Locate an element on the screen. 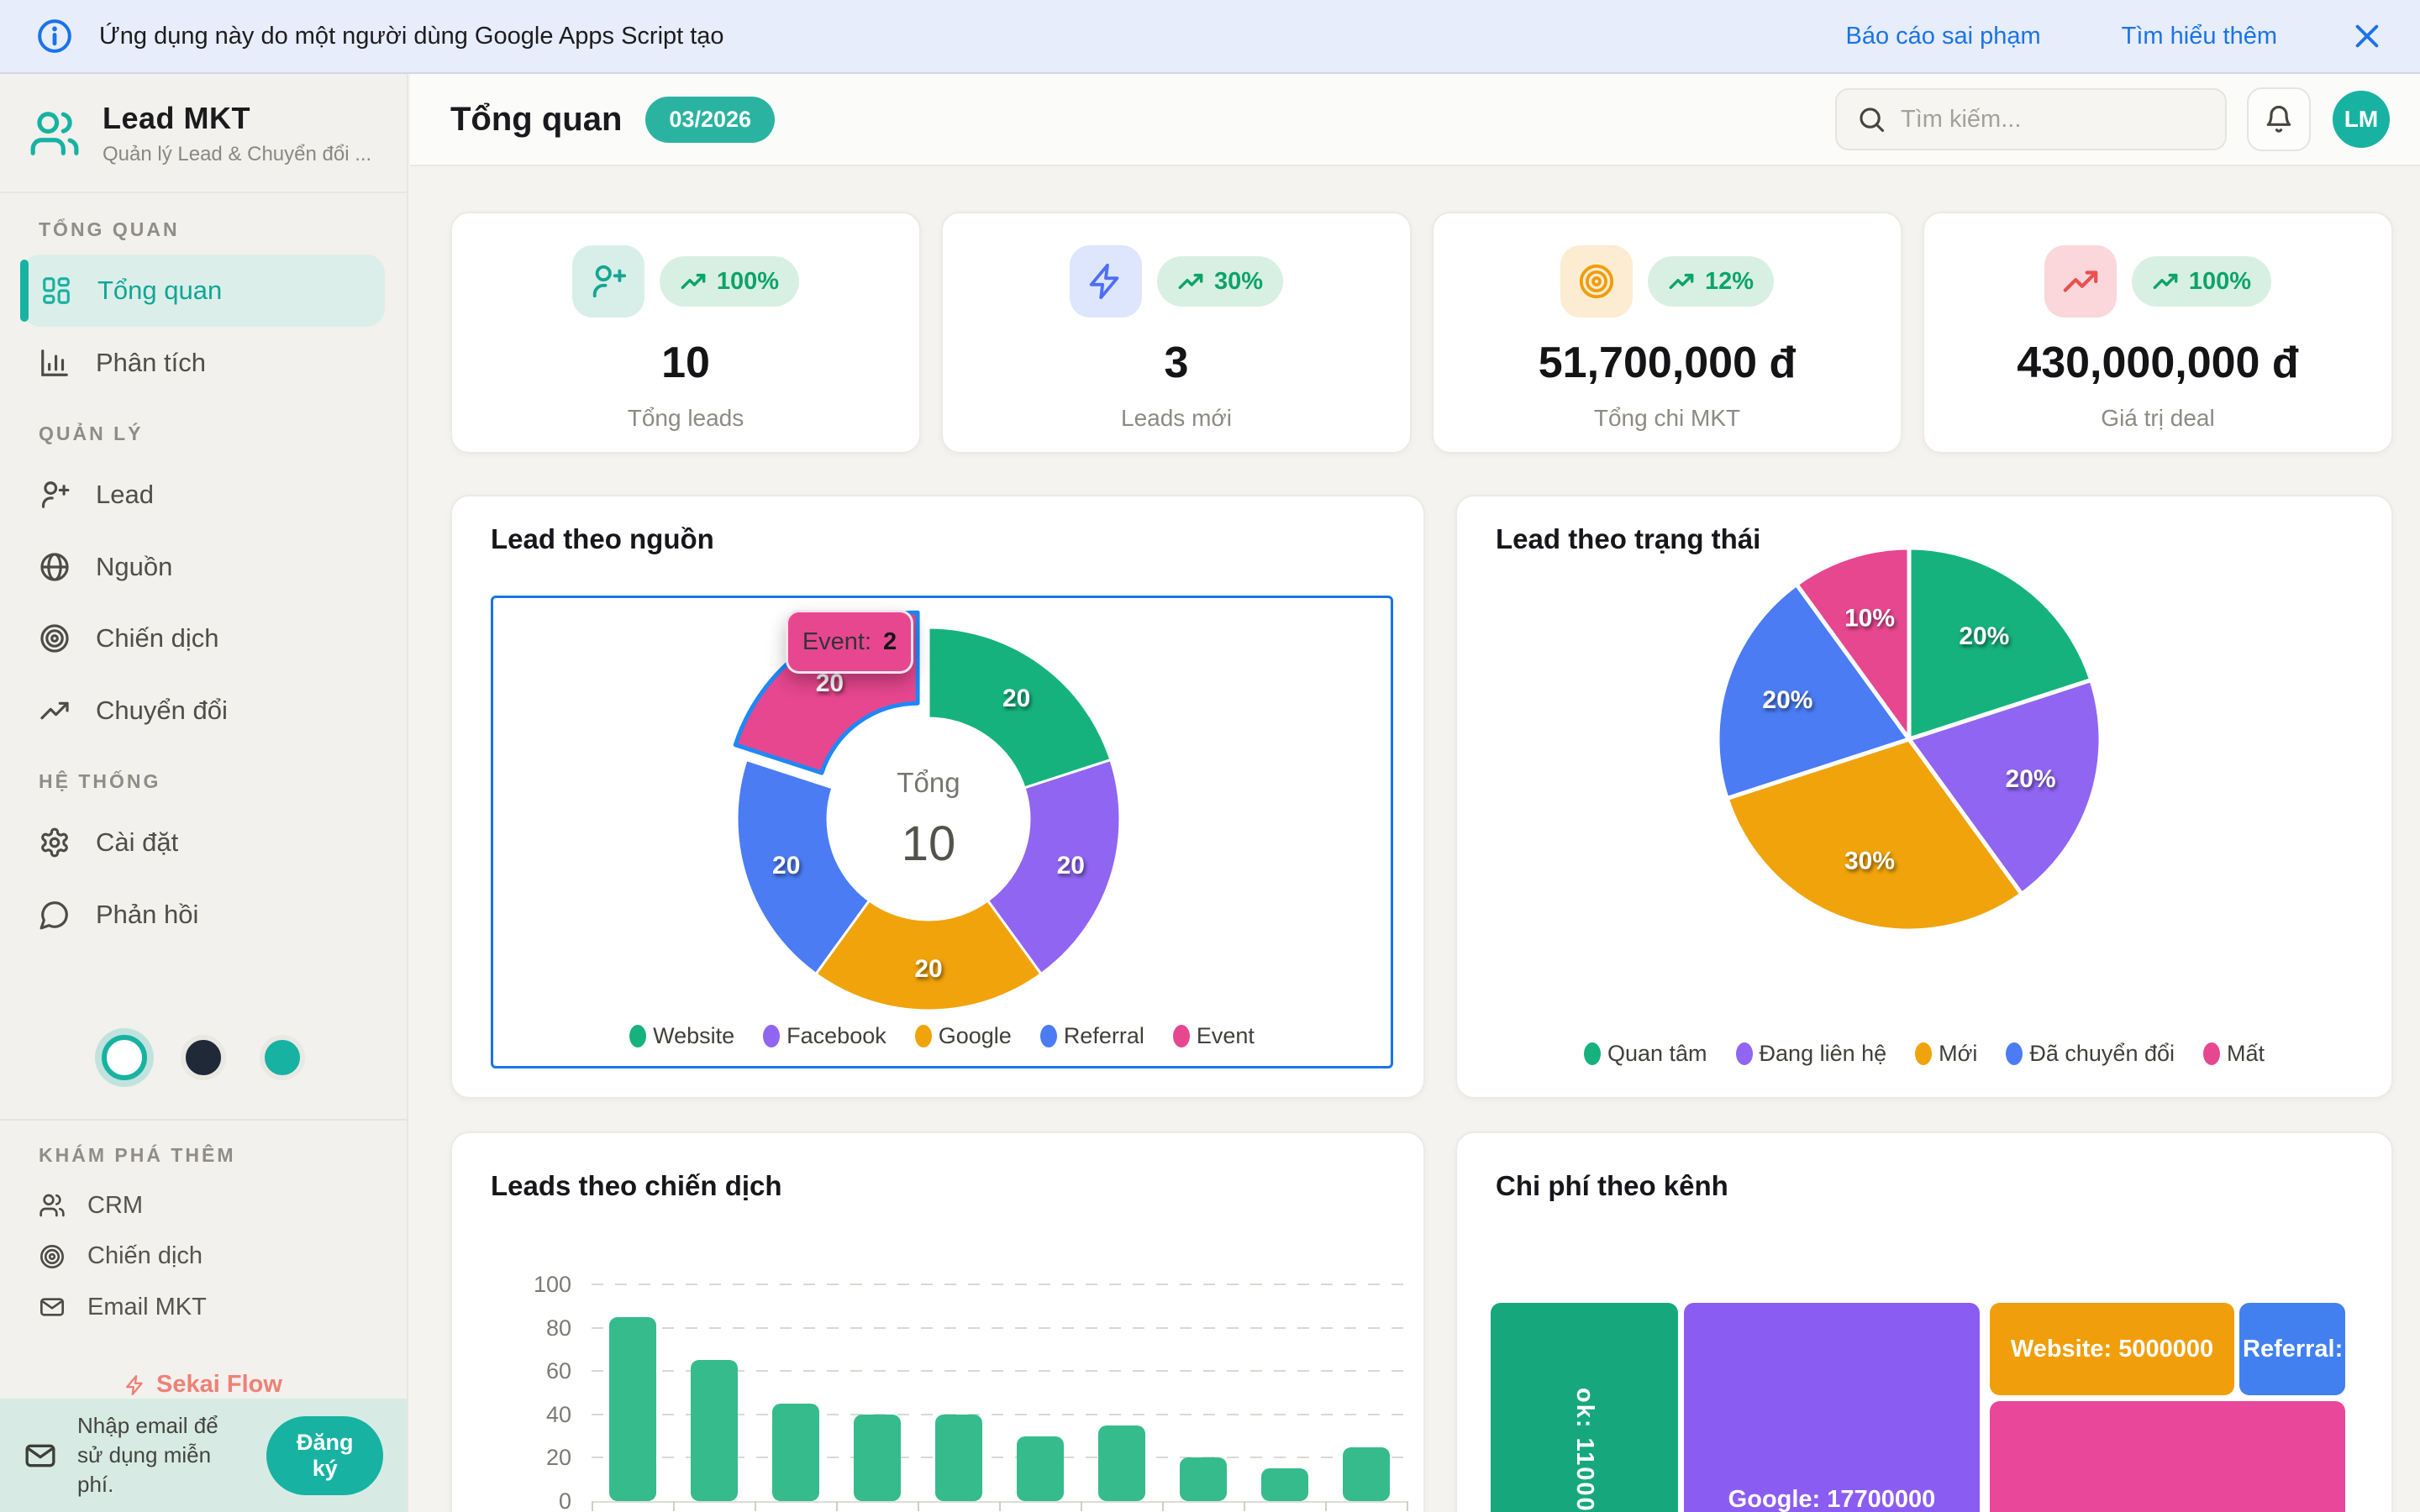  sidebar-item-cai-dat: Cài đặt is located at coordinates (203, 842).